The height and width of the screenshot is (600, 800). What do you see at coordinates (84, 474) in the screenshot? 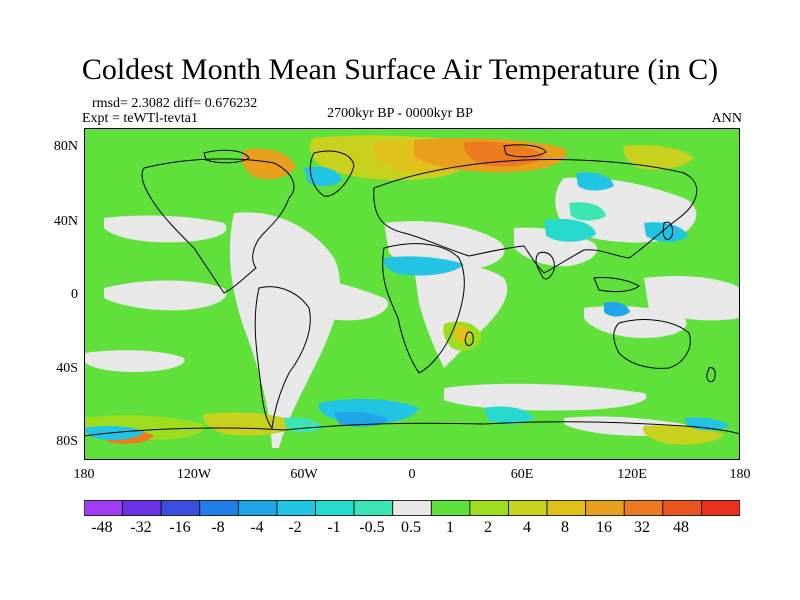
I see `lon-tick-180w: 180` at bounding box center [84, 474].